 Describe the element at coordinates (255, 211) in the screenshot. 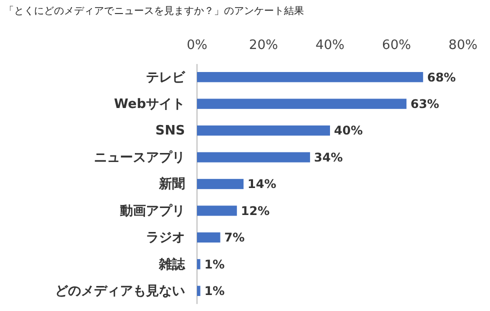

I see `data-label: 12%` at that location.